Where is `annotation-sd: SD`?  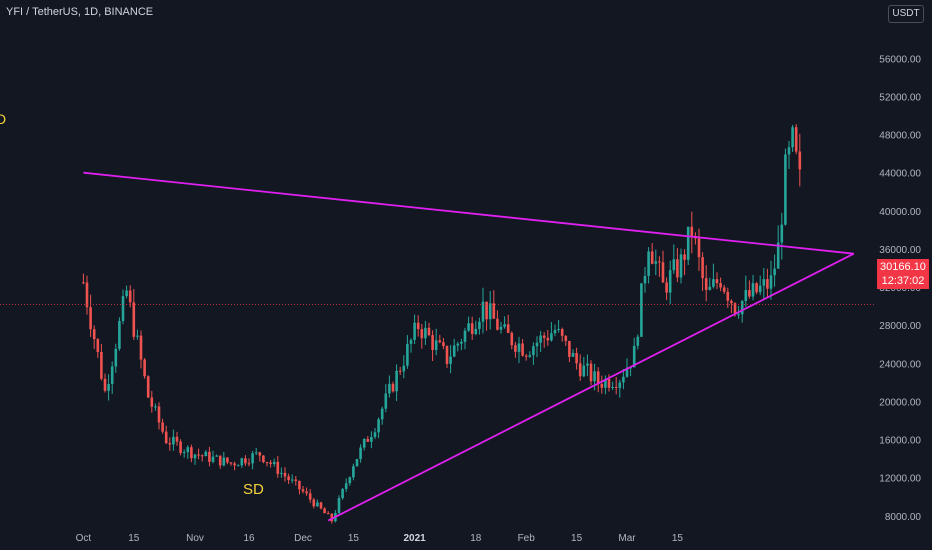 annotation-sd: SD is located at coordinates (253, 489).